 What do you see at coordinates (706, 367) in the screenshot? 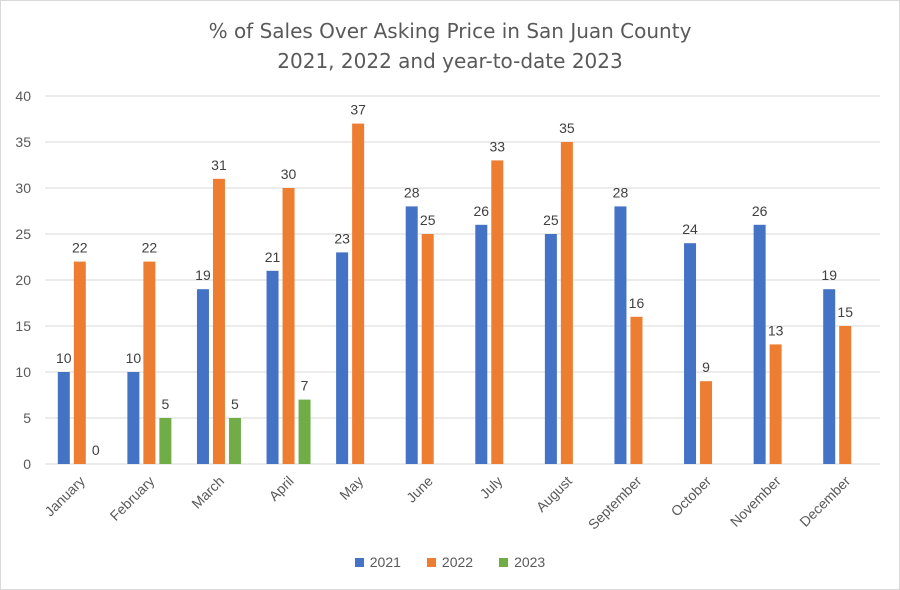
I see `data-label: 9` at bounding box center [706, 367].